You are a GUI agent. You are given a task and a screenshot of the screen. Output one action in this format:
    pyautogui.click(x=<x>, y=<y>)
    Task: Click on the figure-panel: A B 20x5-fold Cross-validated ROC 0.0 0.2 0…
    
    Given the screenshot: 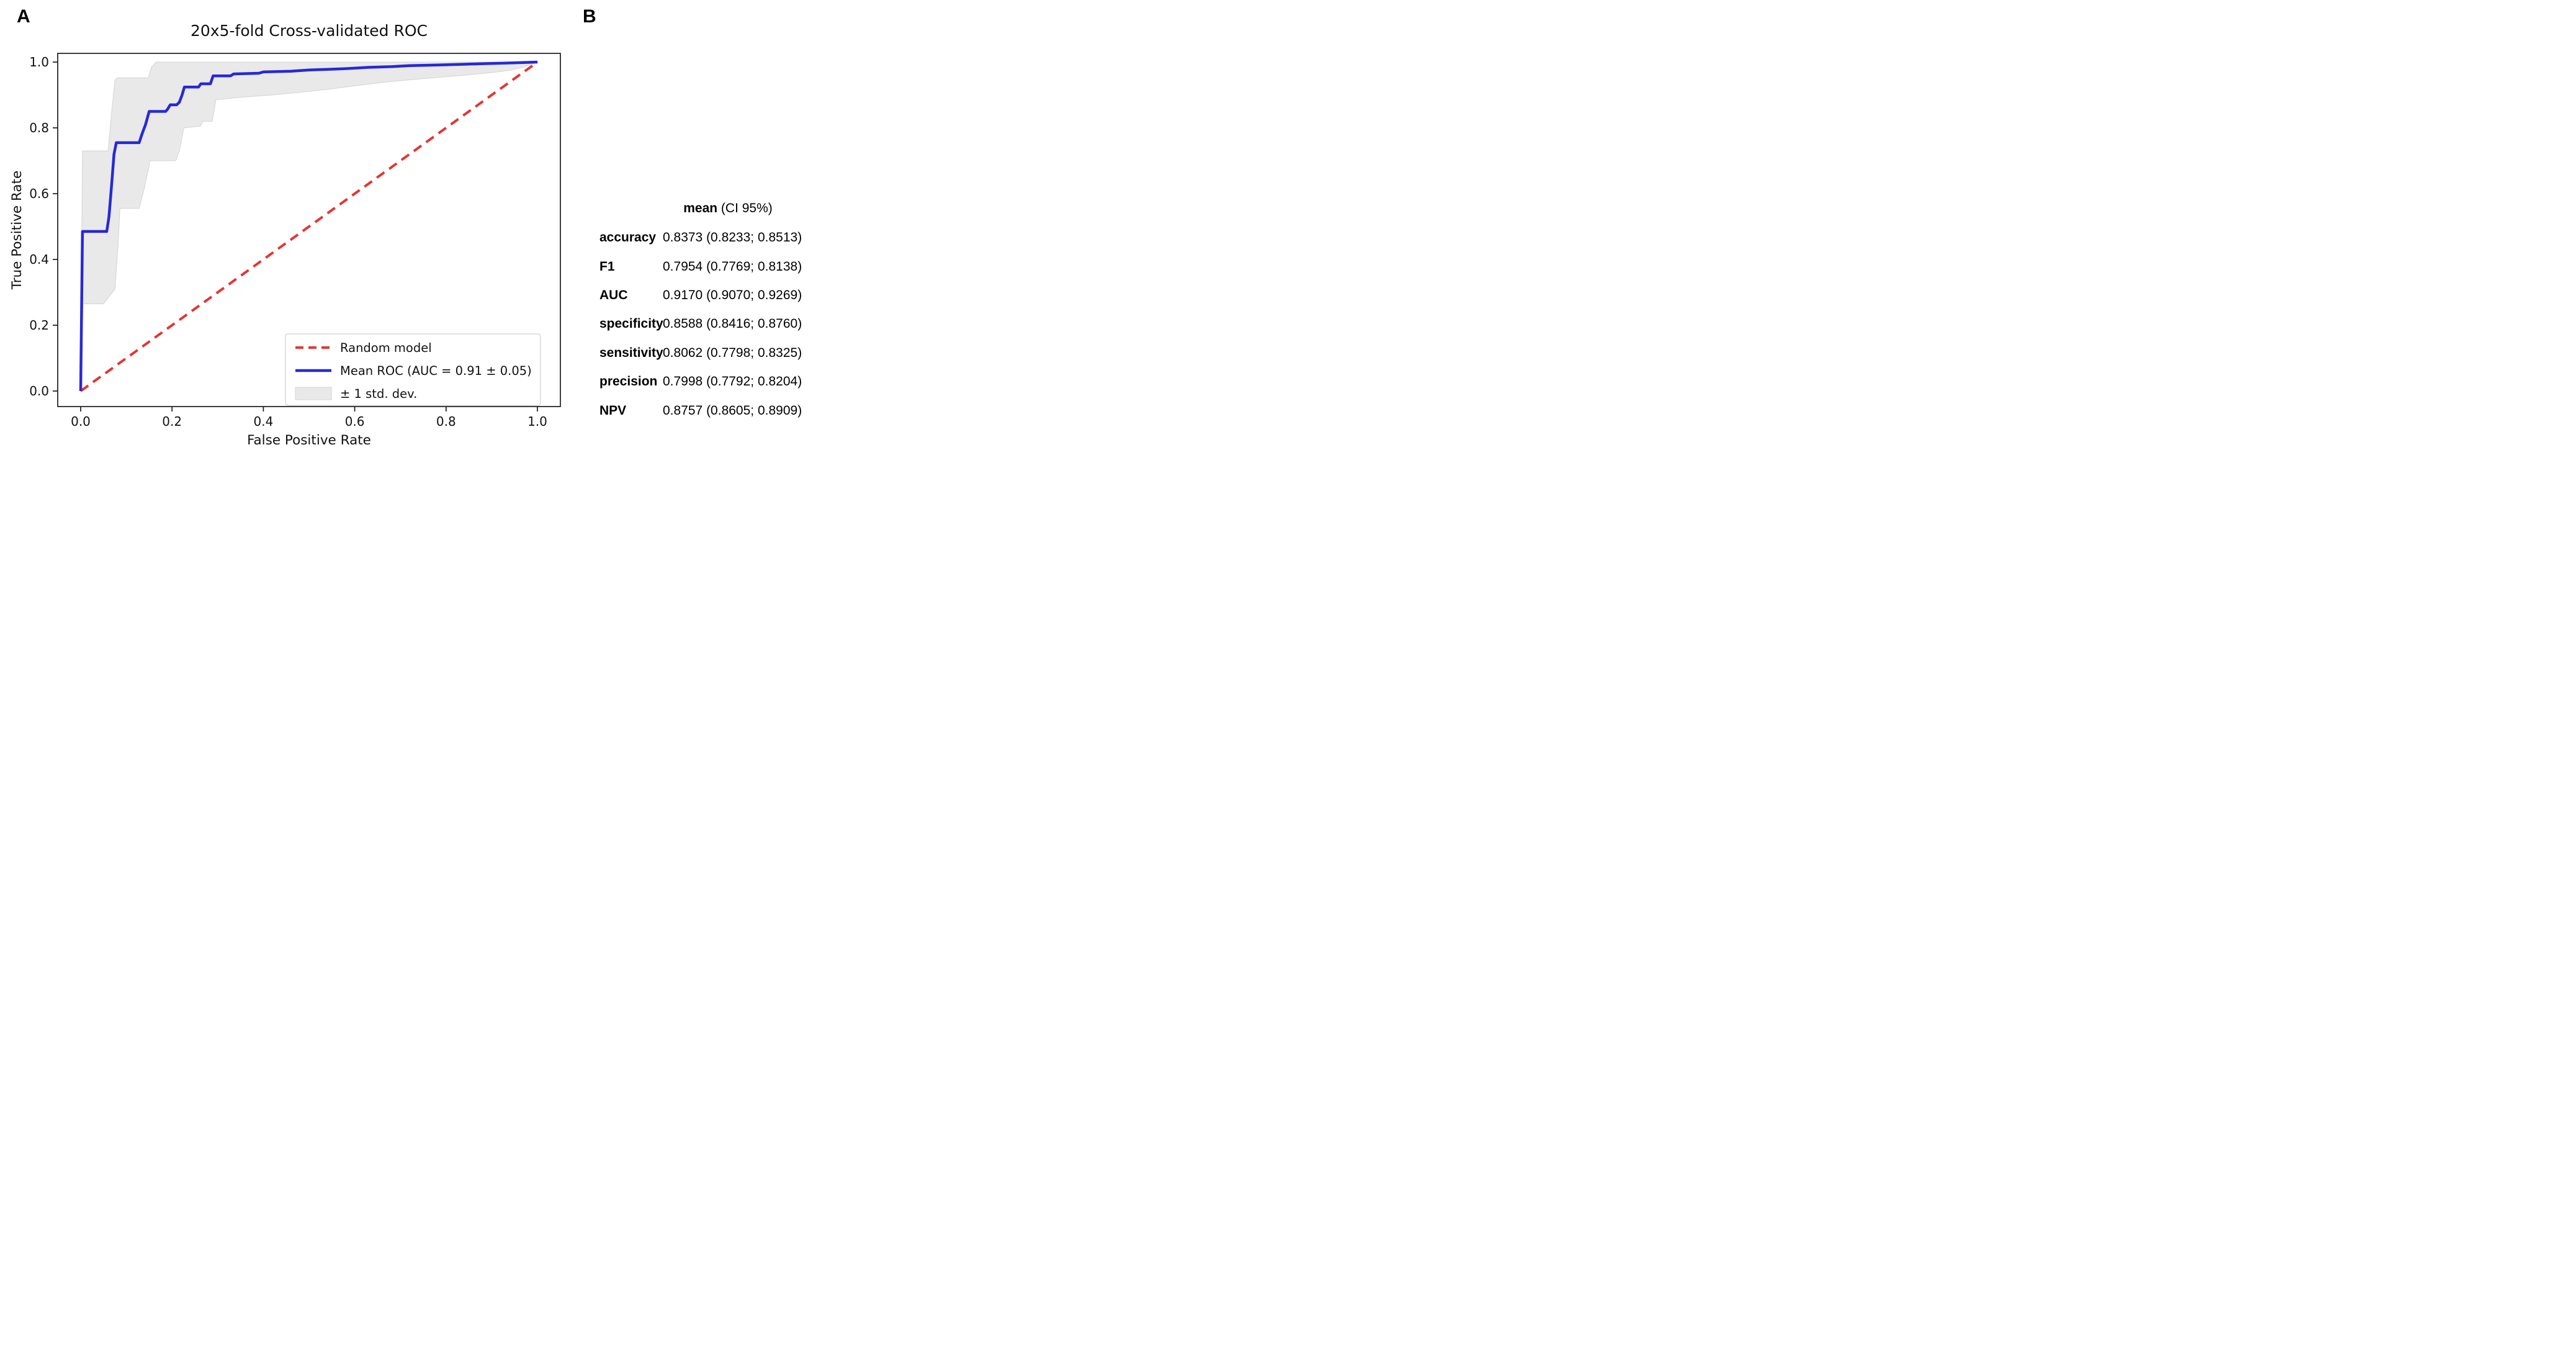 What is the action you would take?
    pyautogui.click(x=434, y=231)
    